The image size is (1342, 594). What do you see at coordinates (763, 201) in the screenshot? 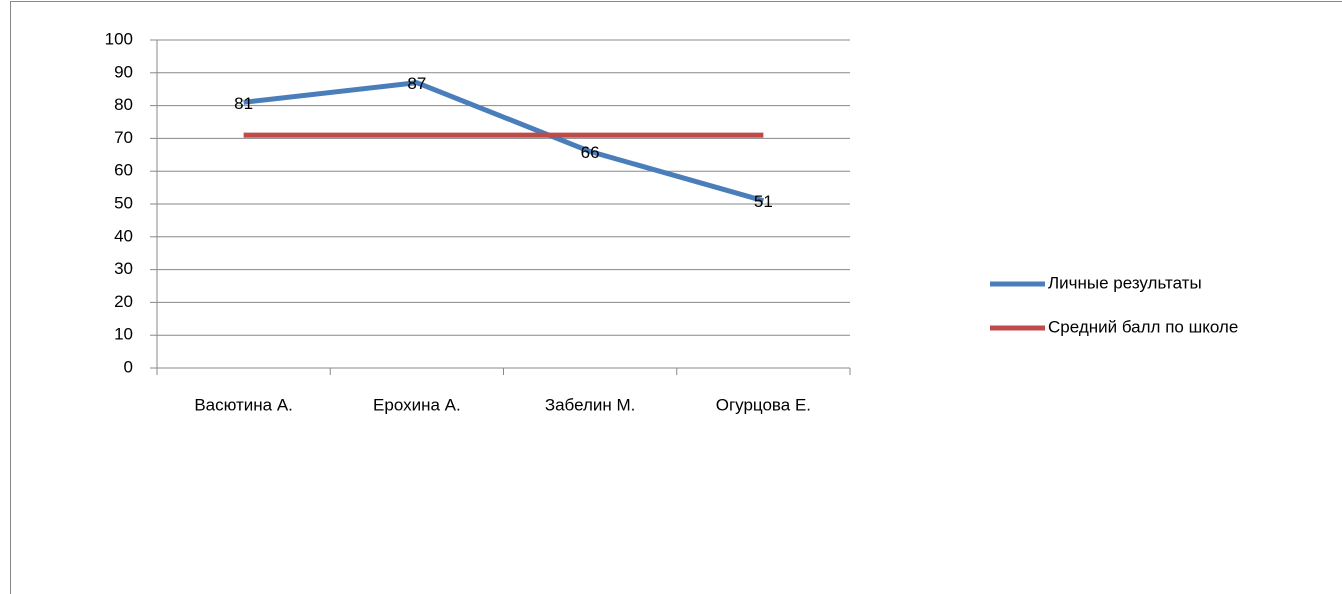
I see `data-label: 51` at bounding box center [763, 201].